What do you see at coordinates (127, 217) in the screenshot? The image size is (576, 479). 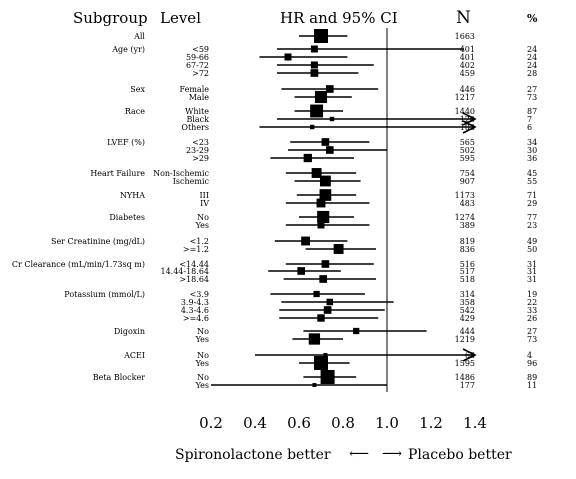 I see `subgroup-label: Diabetes` at bounding box center [127, 217].